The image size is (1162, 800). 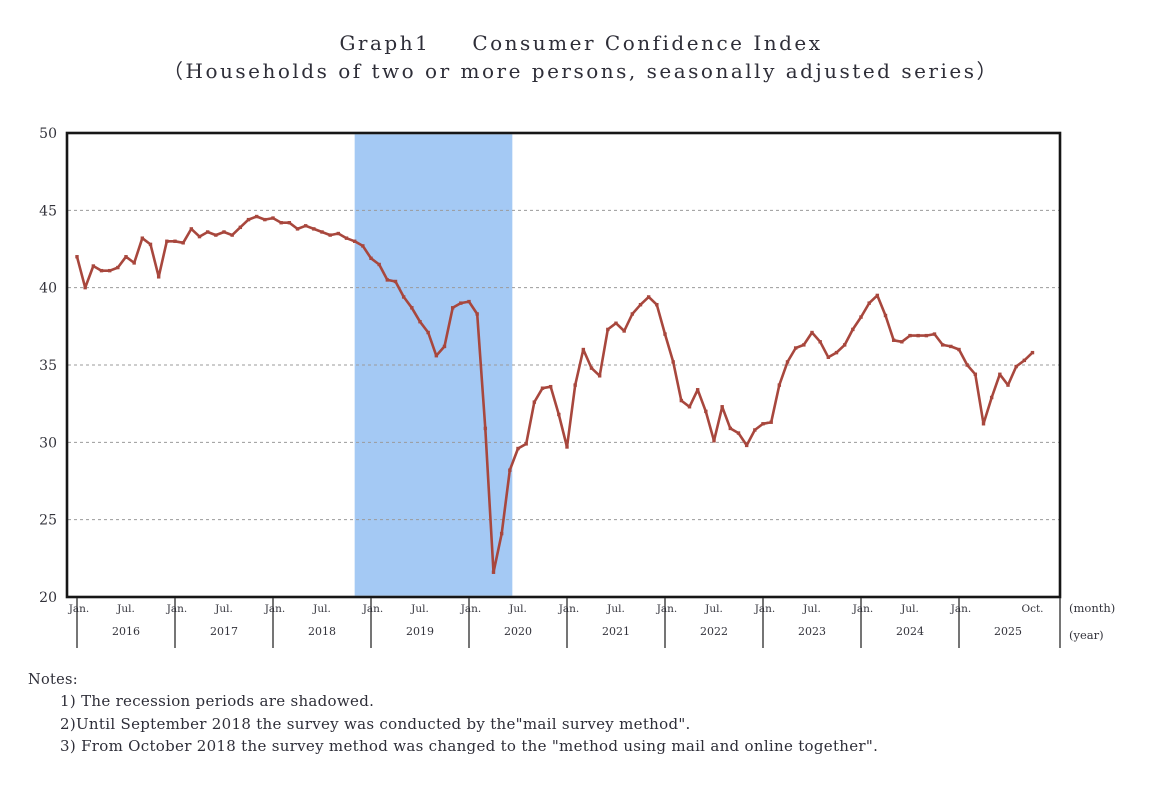 What do you see at coordinates (1086, 635) in the screenshot?
I see `year-unit-label: (year)` at bounding box center [1086, 635].